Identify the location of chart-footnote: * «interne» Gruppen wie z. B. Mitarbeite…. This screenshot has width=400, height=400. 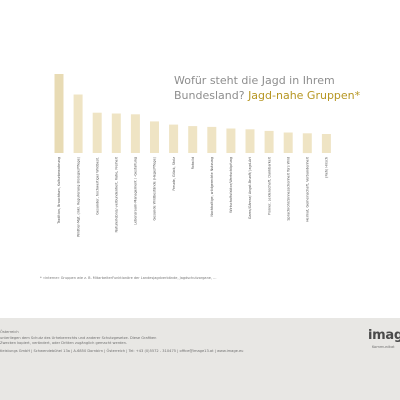
(128, 278).